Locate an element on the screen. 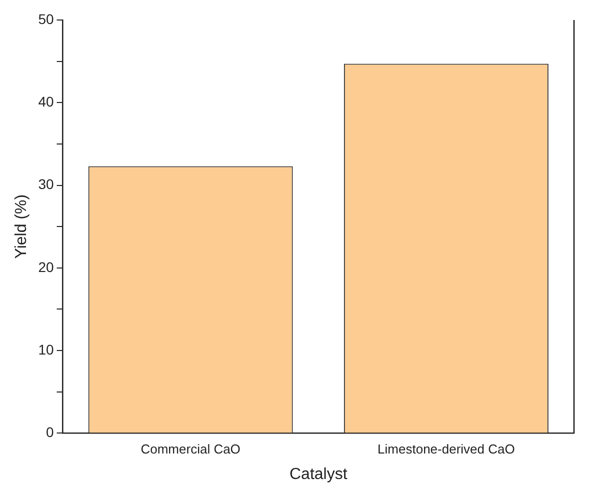 The image size is (589, 499). y-tick-label: 30 is located at coordinates (46, 184).